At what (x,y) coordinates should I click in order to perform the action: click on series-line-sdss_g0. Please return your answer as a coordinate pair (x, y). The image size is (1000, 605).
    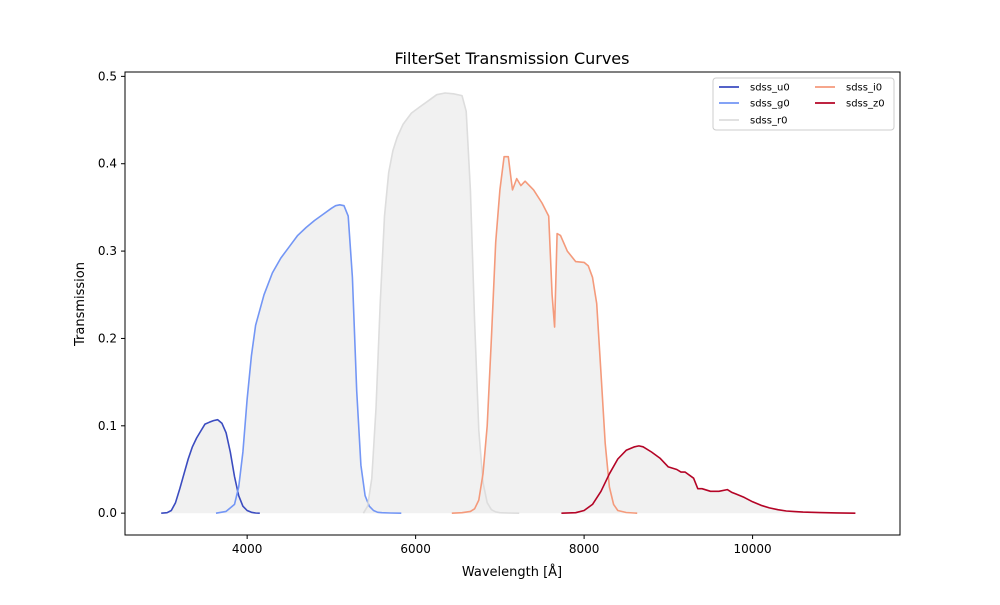
    Looking at the image, I should click on (308, 359).